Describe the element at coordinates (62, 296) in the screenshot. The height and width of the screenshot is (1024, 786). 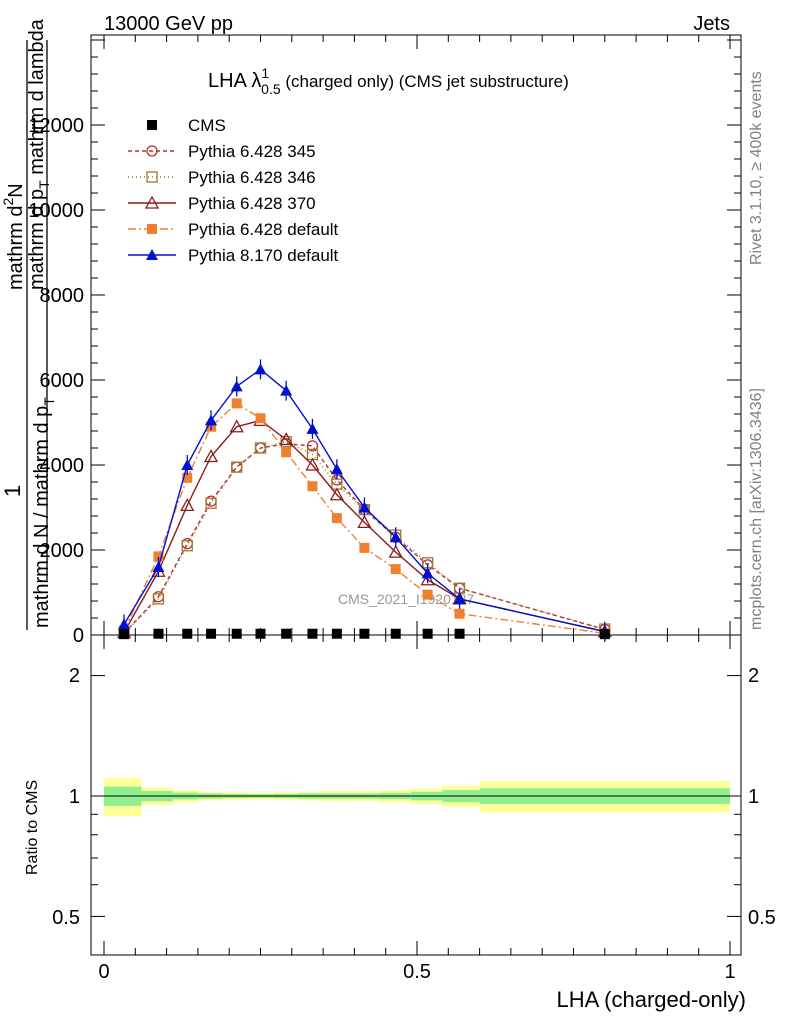
I see `y-tick-label: 8000` at that location.